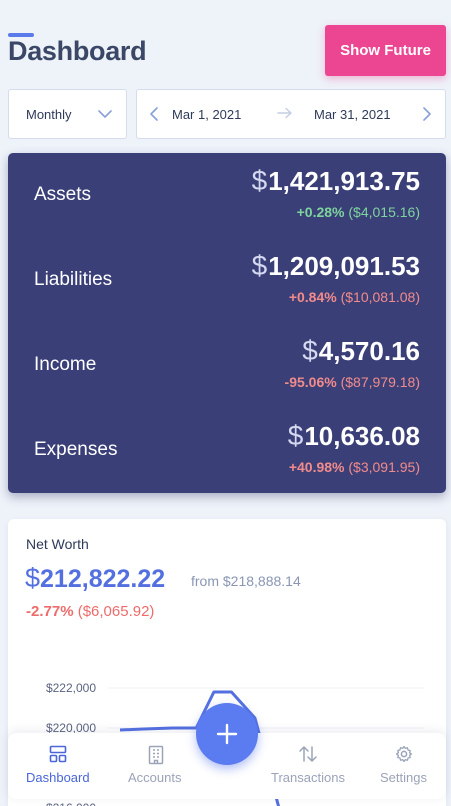 The height and width of the screenshot is (806, 451). I want to click on nav-label: Transactions, so click(308, 777).